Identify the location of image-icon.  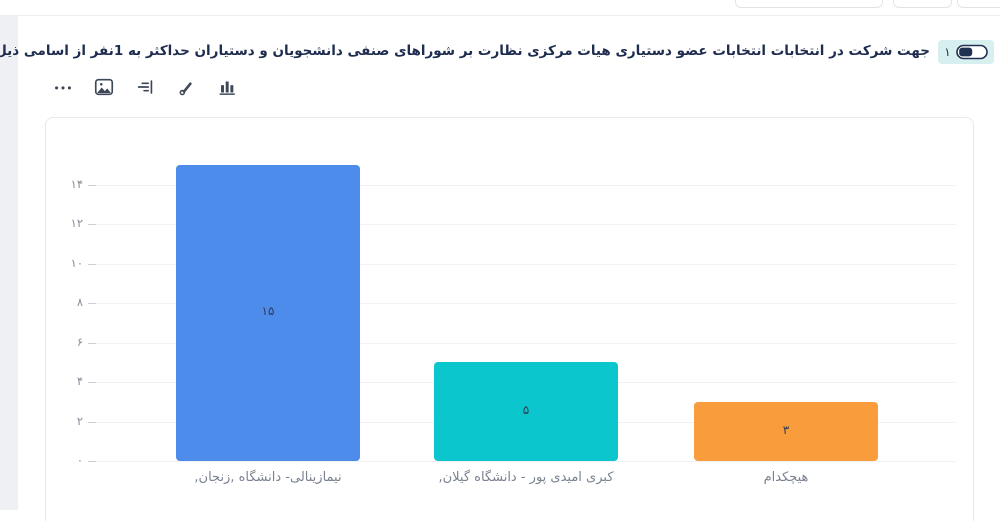
(104, 87).